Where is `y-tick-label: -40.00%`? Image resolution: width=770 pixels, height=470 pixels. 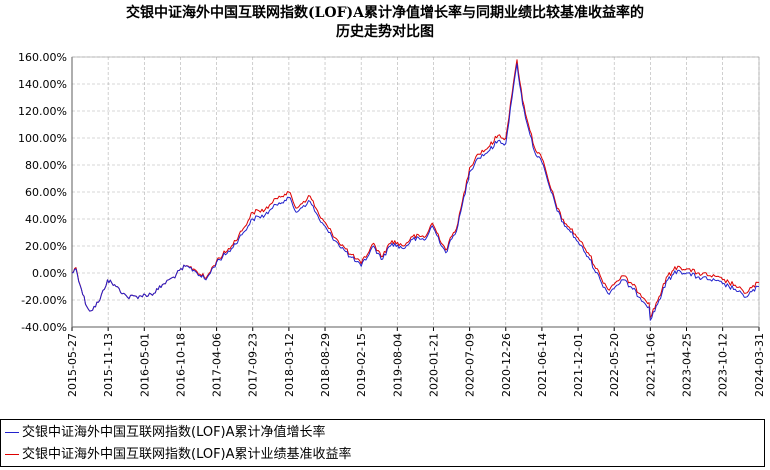 y-tick-label: -40.00% is located at coordinates (44, 327).